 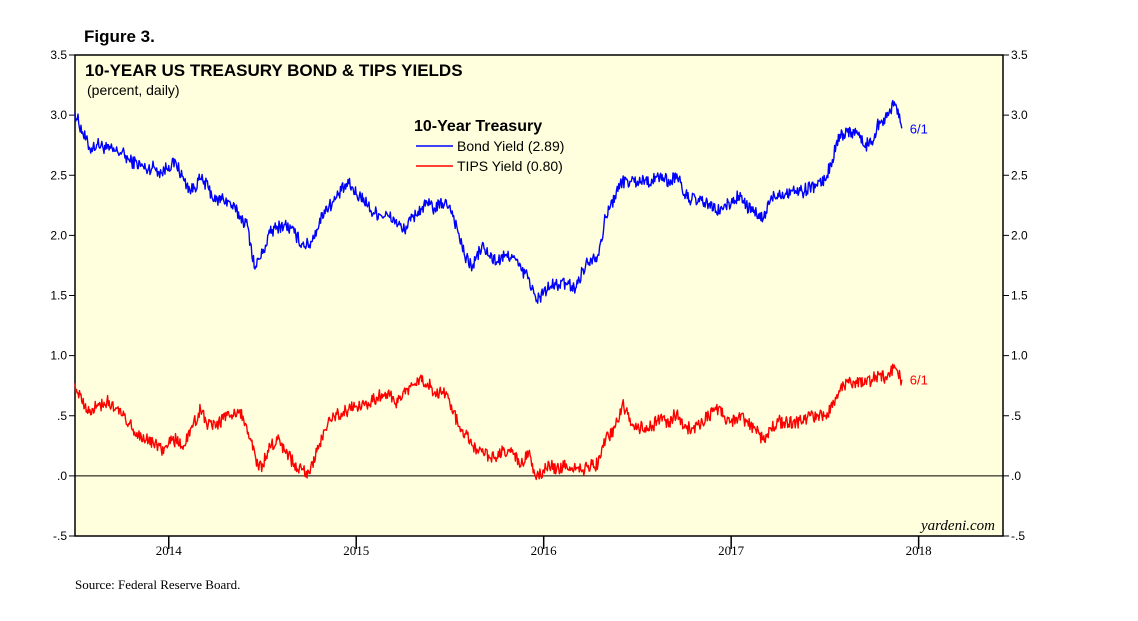 What do you see at coordinates (957, 526) in the screenshot?
I see `watermark: yardeni.com` at bounding box center [957, 526].